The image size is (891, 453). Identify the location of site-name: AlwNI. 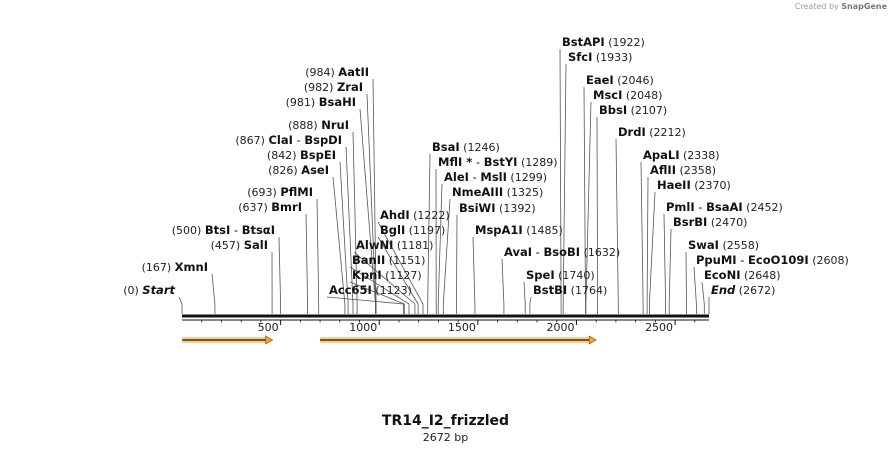
(374, 245).